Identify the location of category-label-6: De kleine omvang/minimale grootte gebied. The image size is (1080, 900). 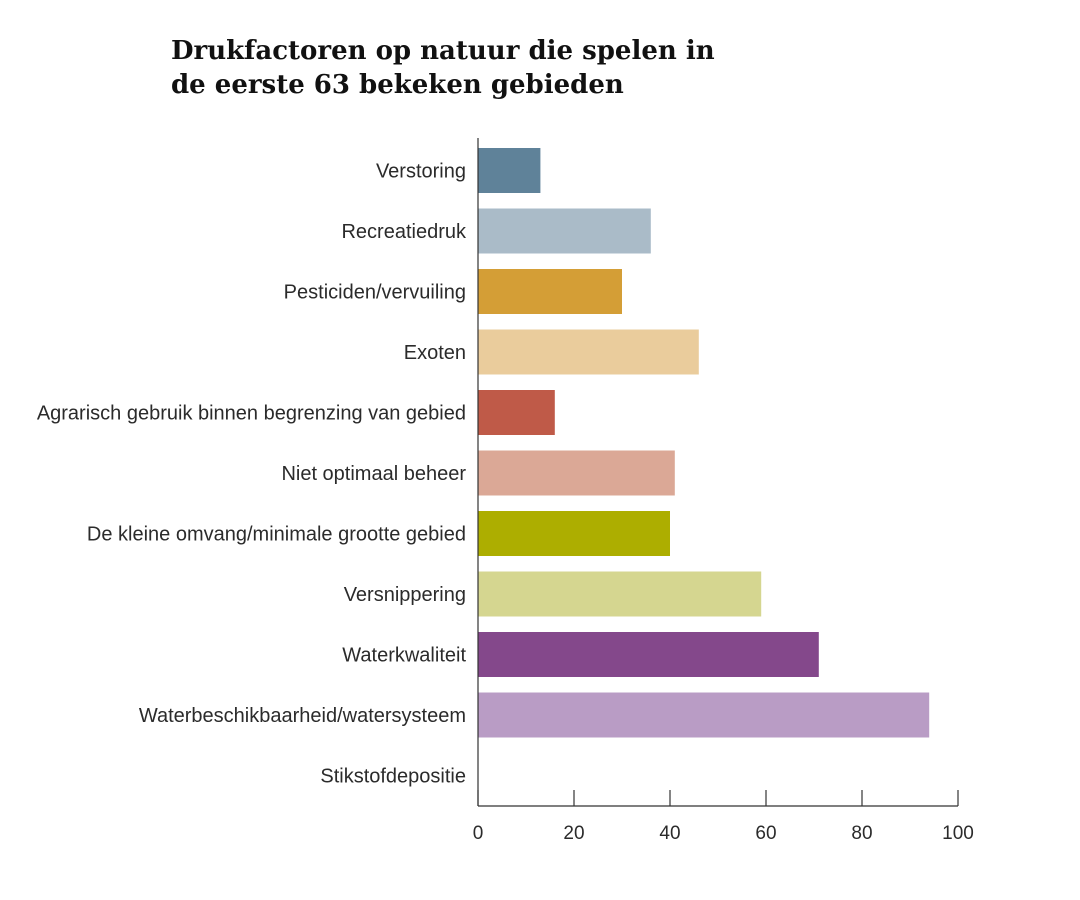
(276, 535).